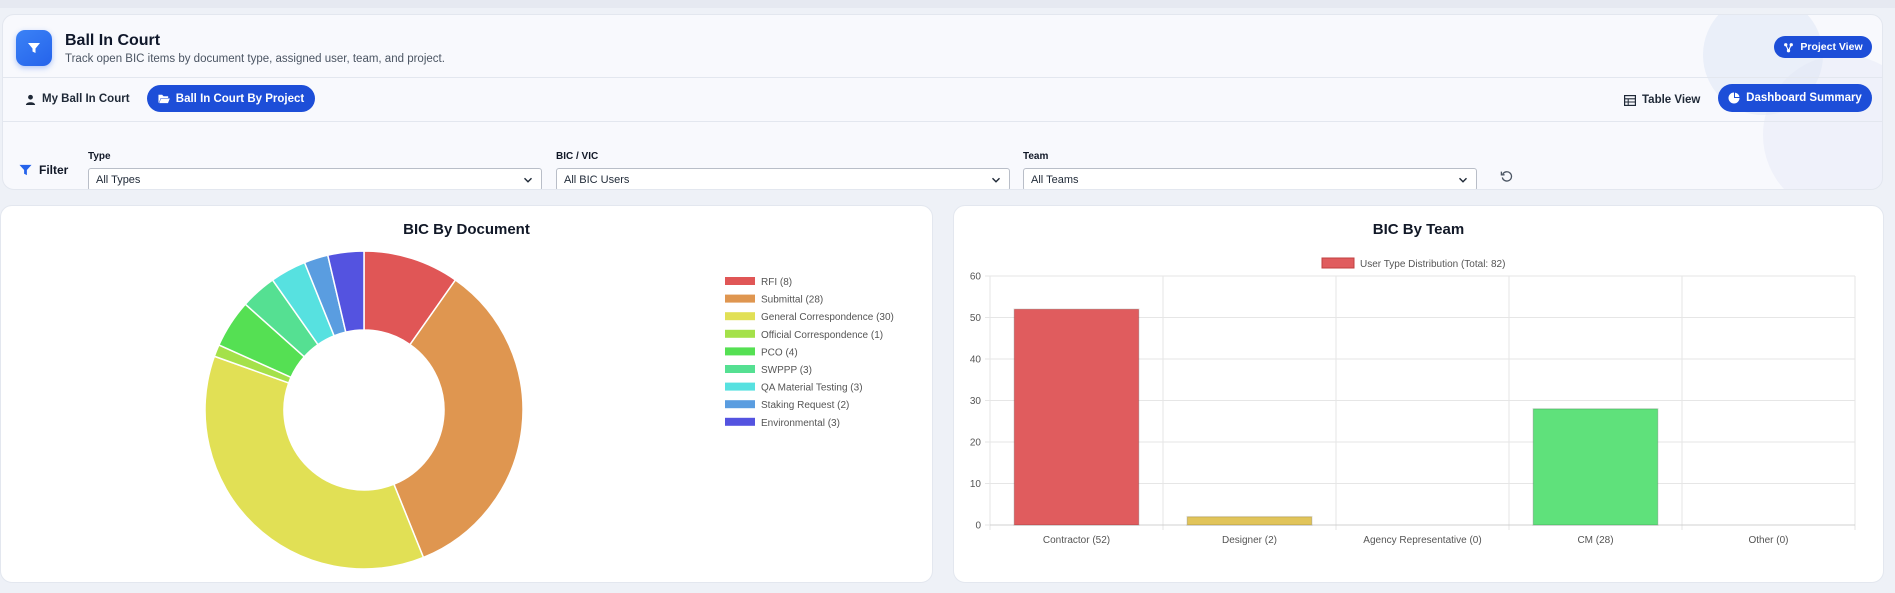  I want to click on app-logo, so click(34, 48).